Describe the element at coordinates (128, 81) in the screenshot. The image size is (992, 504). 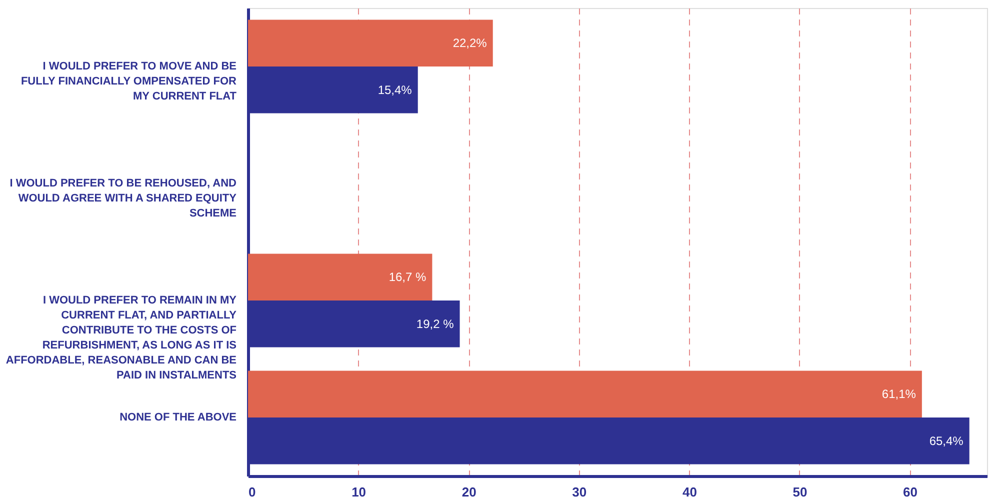
I see `y-tick-label: I WOULD PREFER TO MOVE AND BE FULLY FINANCIALLY OMPENSATED FOR MY CURRENT FLAT` at that location.